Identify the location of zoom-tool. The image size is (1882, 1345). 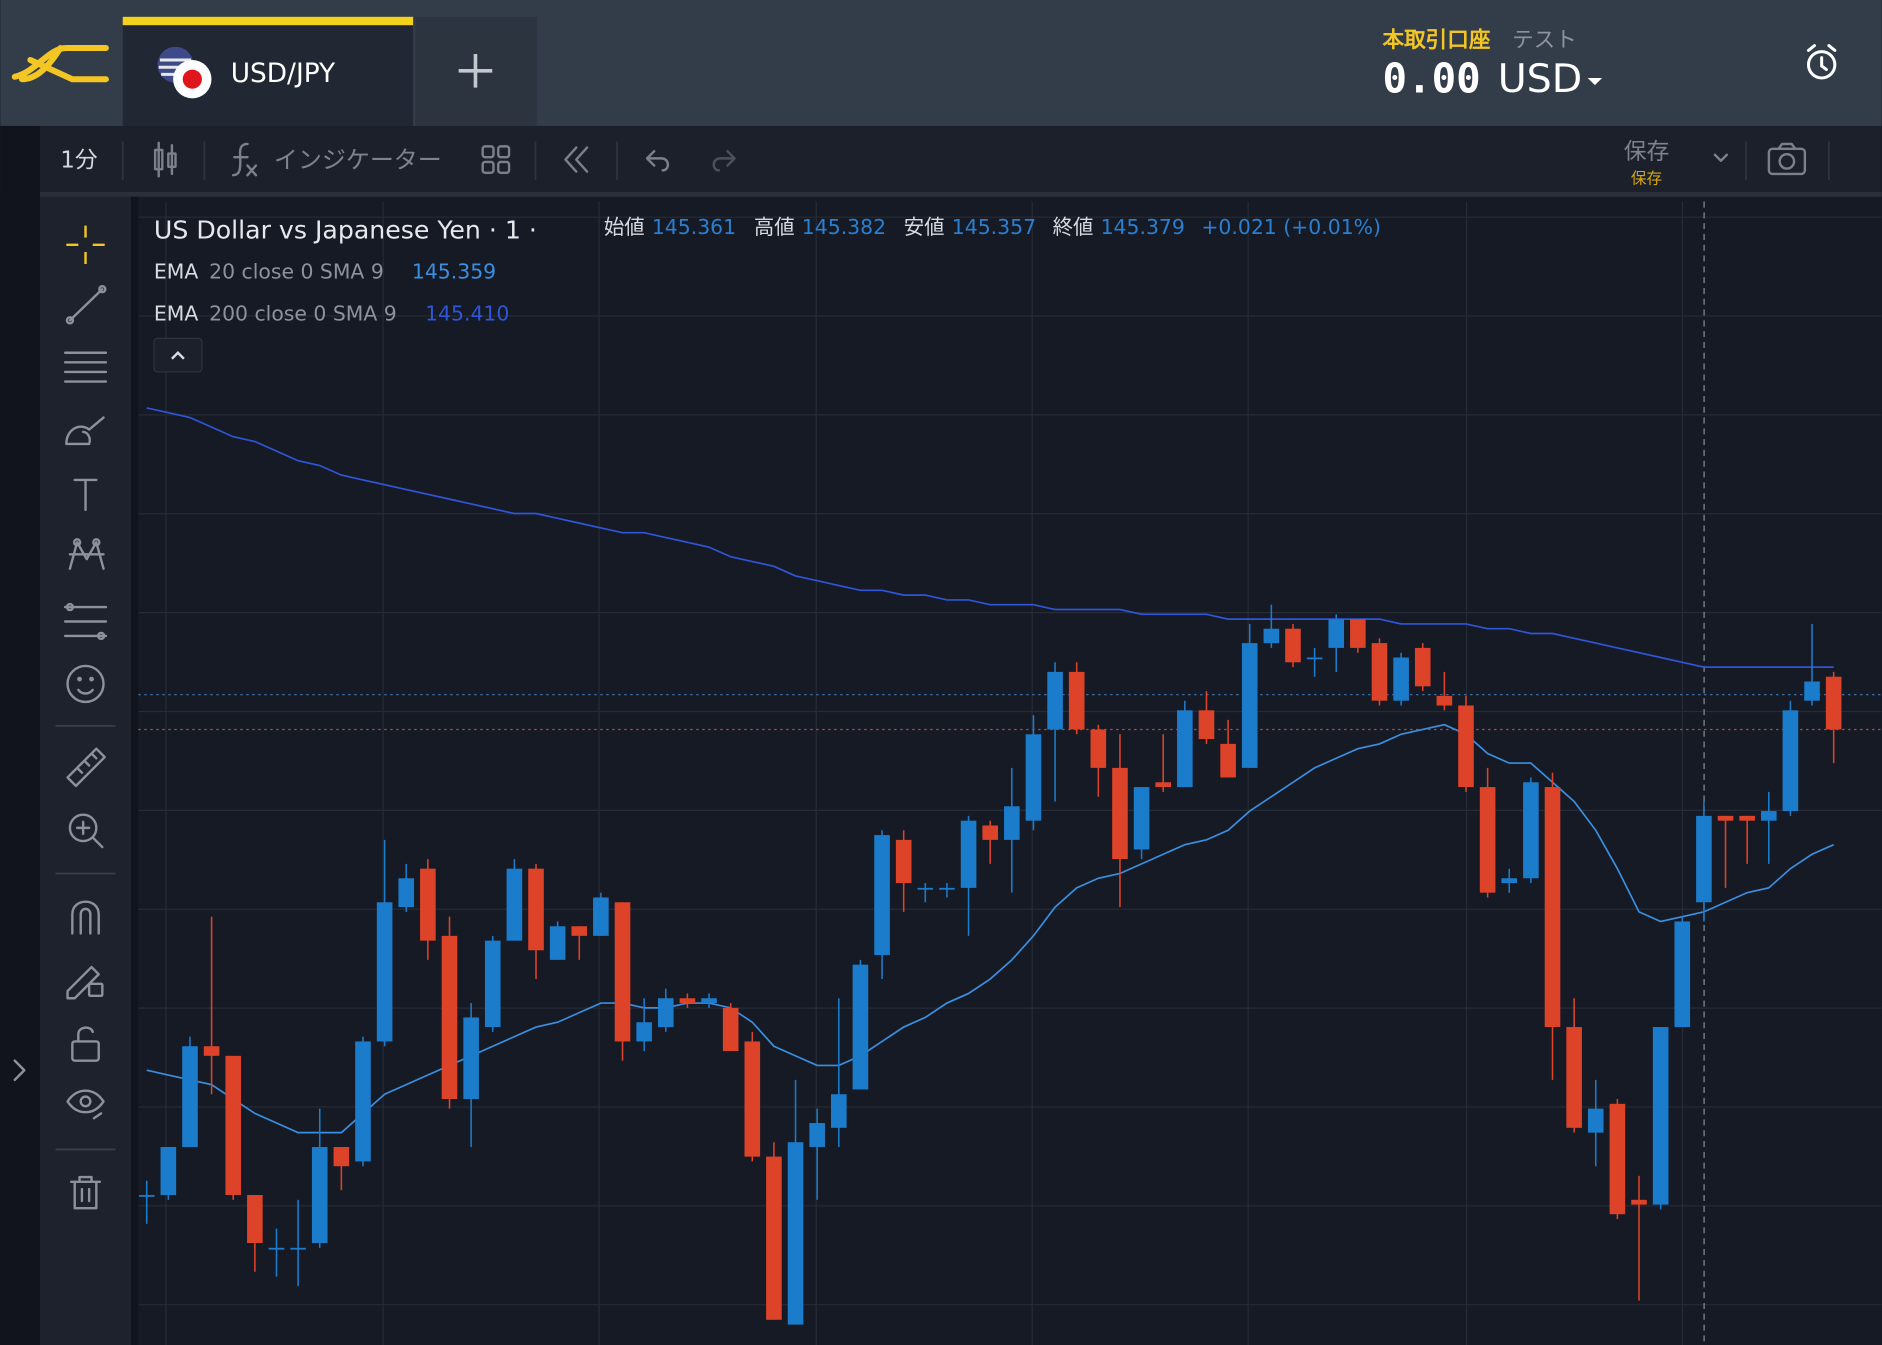
(86, 831).